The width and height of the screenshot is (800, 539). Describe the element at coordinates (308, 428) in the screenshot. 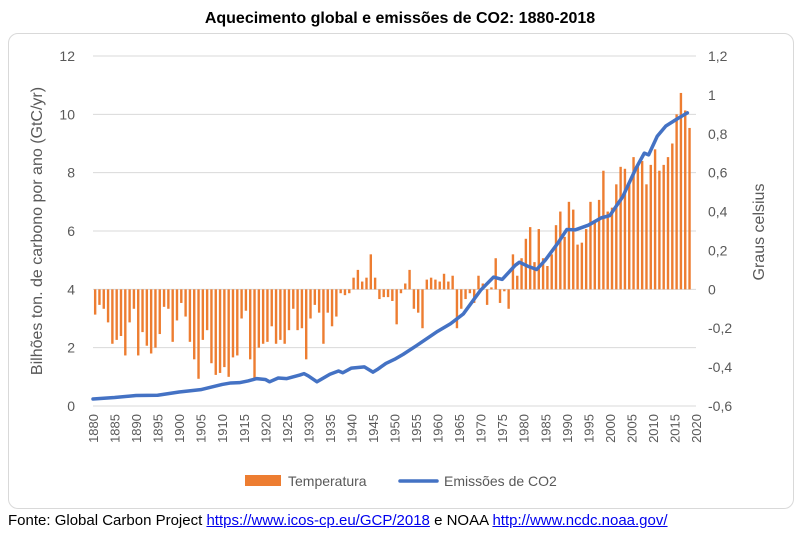

I see `x-tick-label: 1930` at that location.